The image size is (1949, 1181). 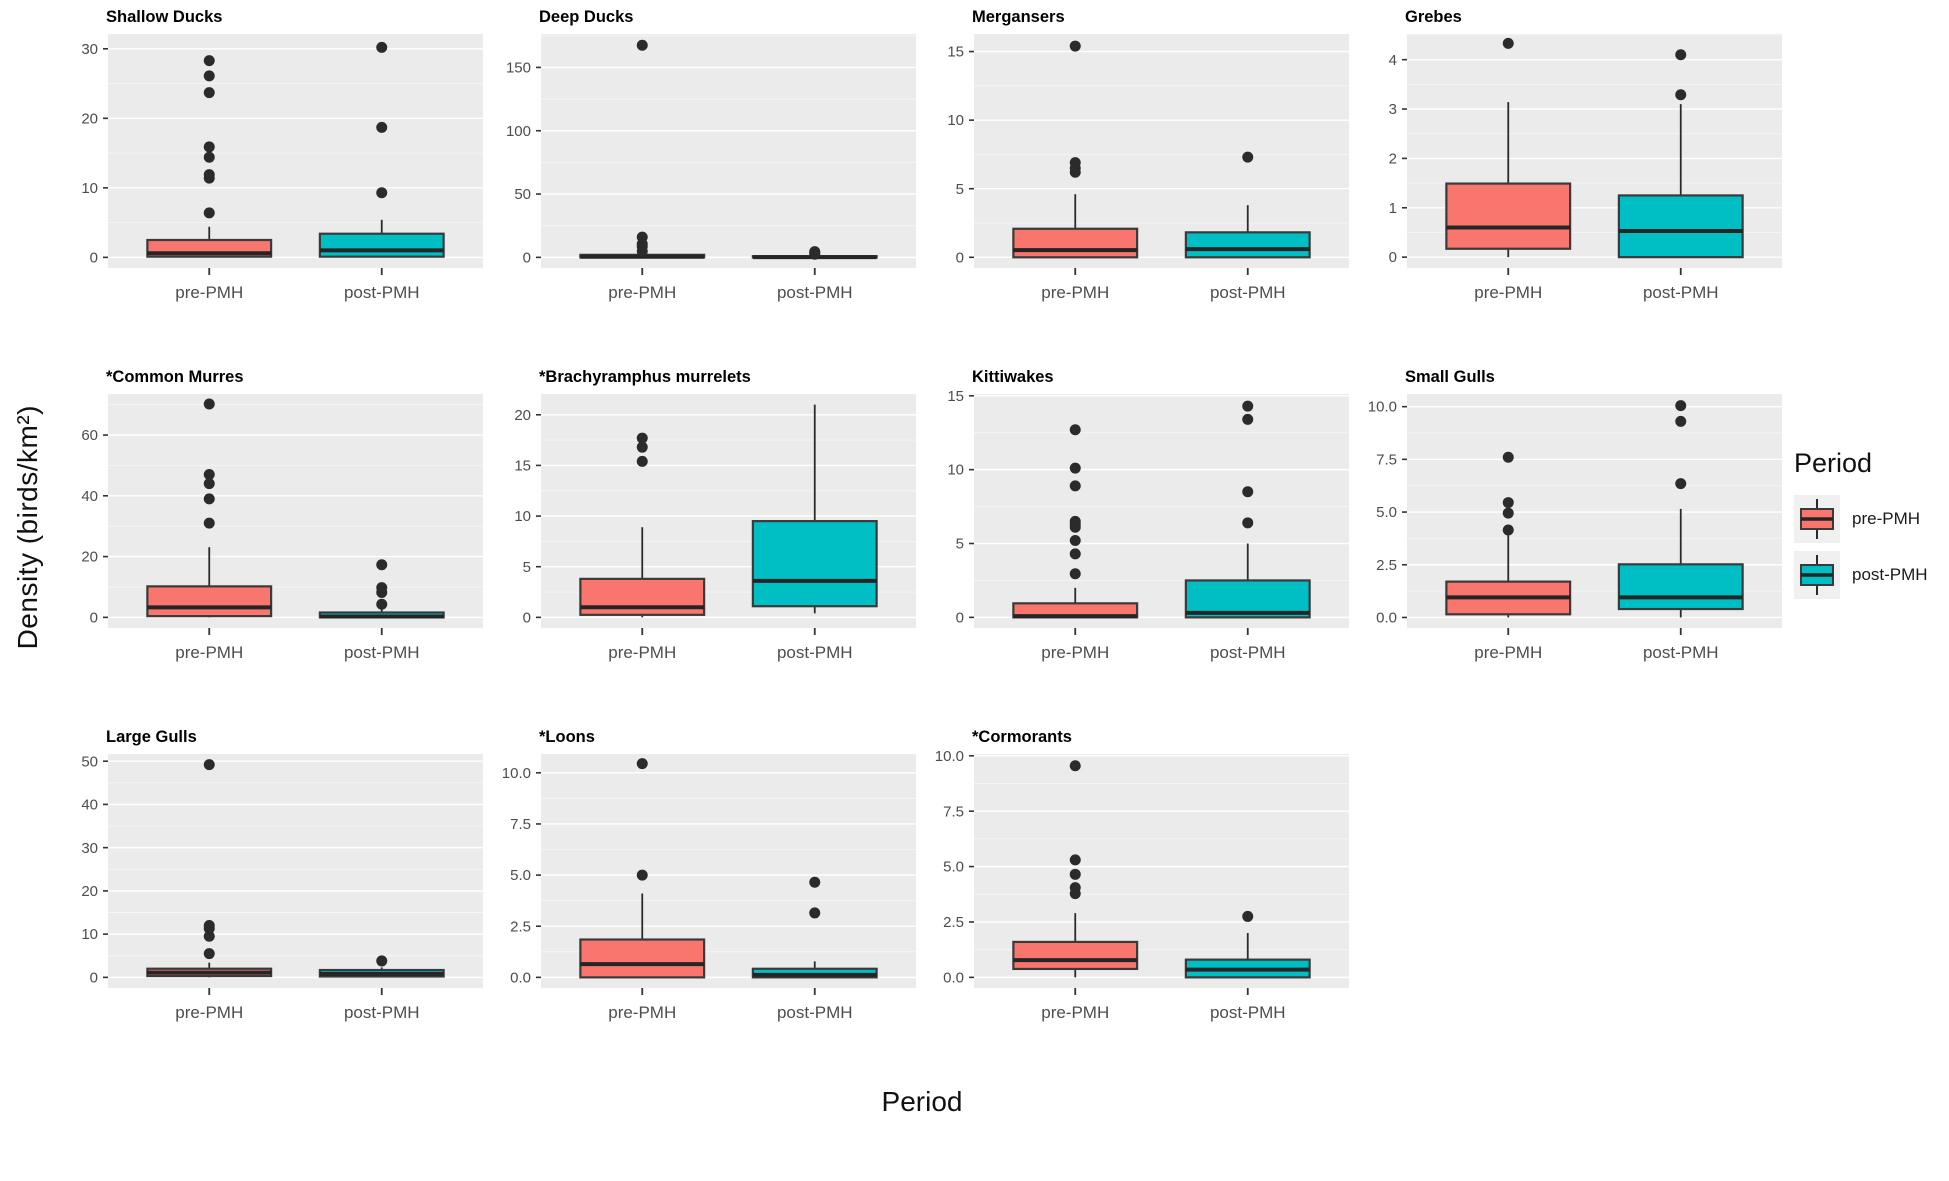 I want to click on panel-title: Kittiwakes, so click(x=1013, y=377).